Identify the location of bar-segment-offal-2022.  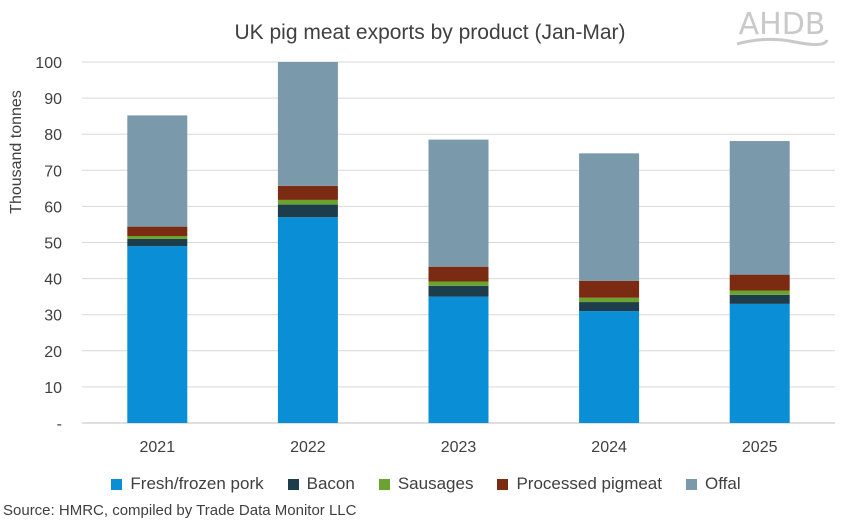
(307, 124).